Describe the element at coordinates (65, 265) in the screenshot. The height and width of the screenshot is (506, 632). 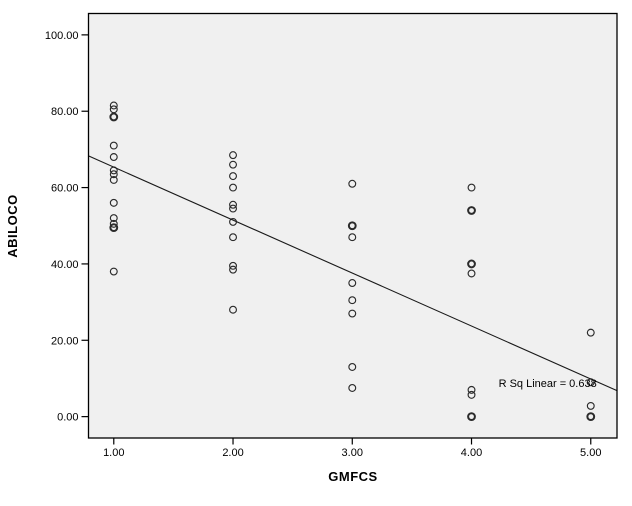
I see `y-tick-label: 40.00` at that location.